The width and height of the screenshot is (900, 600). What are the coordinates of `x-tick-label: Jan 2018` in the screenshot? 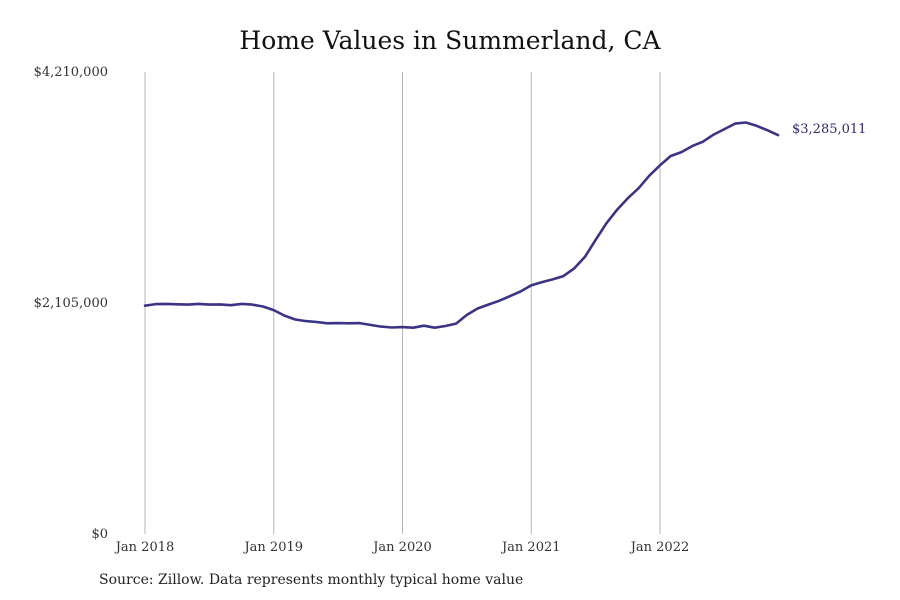 It's located at (144, 547).